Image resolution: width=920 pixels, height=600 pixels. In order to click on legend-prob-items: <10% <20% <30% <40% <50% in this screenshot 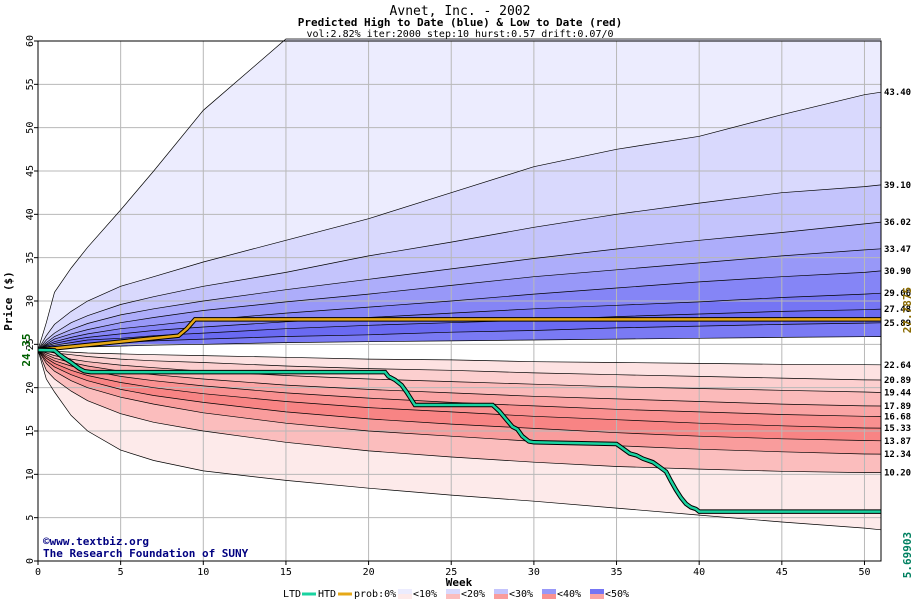, I will do `click(513, 594)`.